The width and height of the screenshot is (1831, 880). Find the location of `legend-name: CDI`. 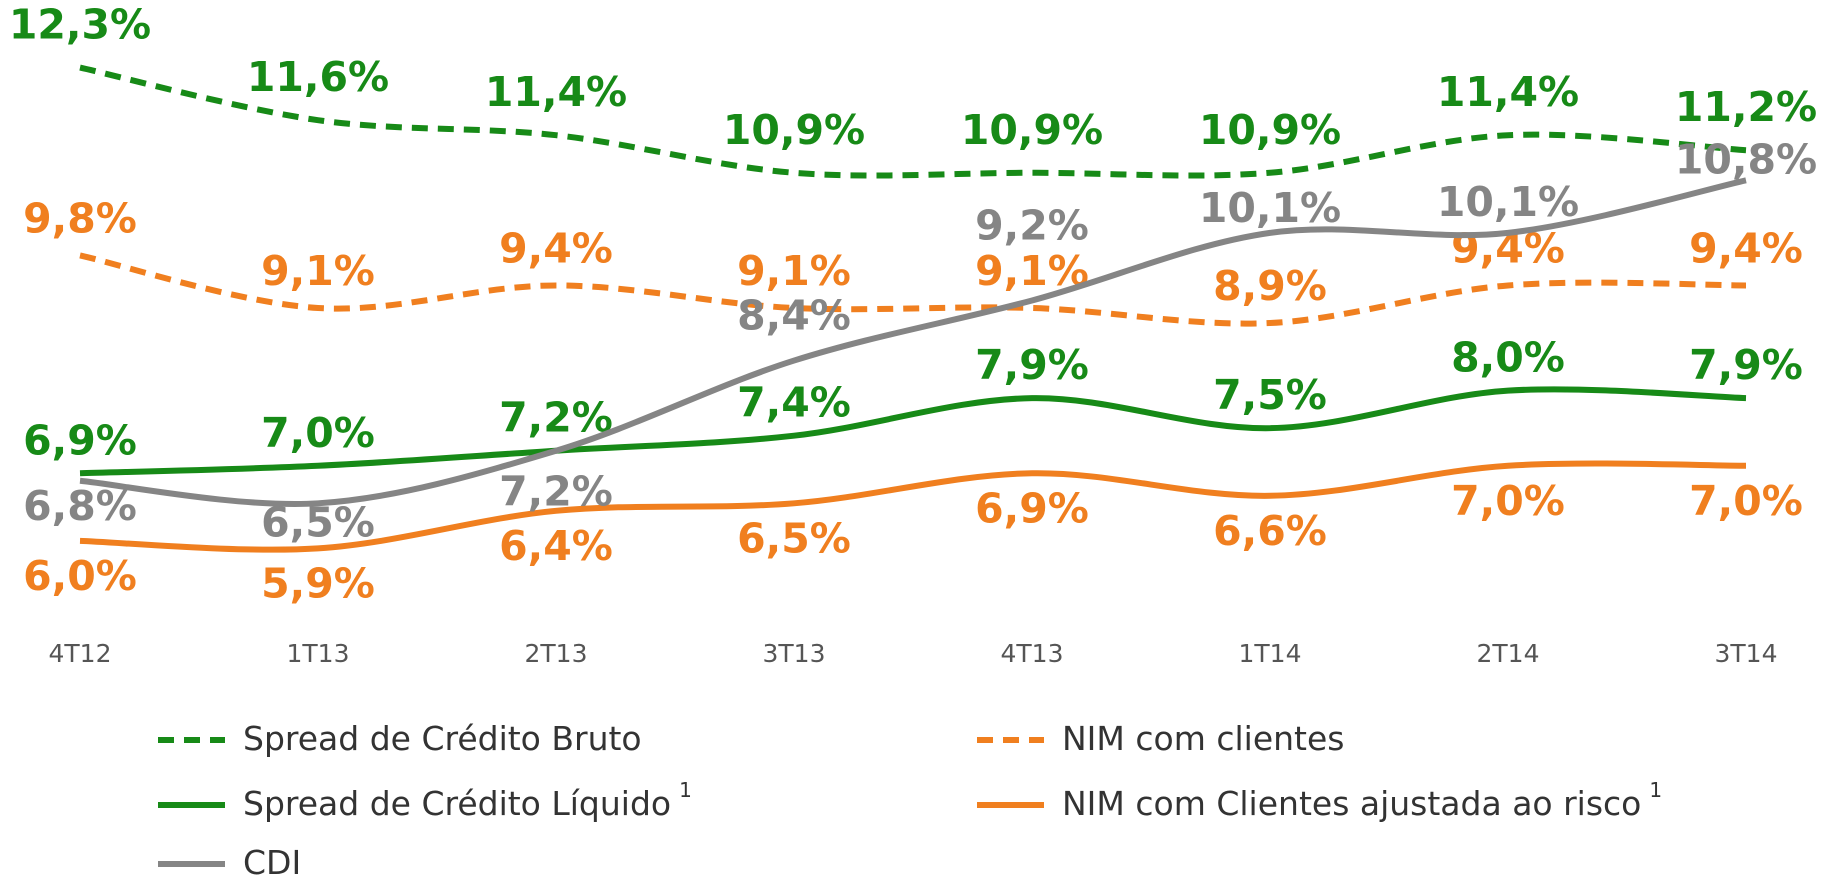

legend-name: CDI is located at coordinates (272, 861).